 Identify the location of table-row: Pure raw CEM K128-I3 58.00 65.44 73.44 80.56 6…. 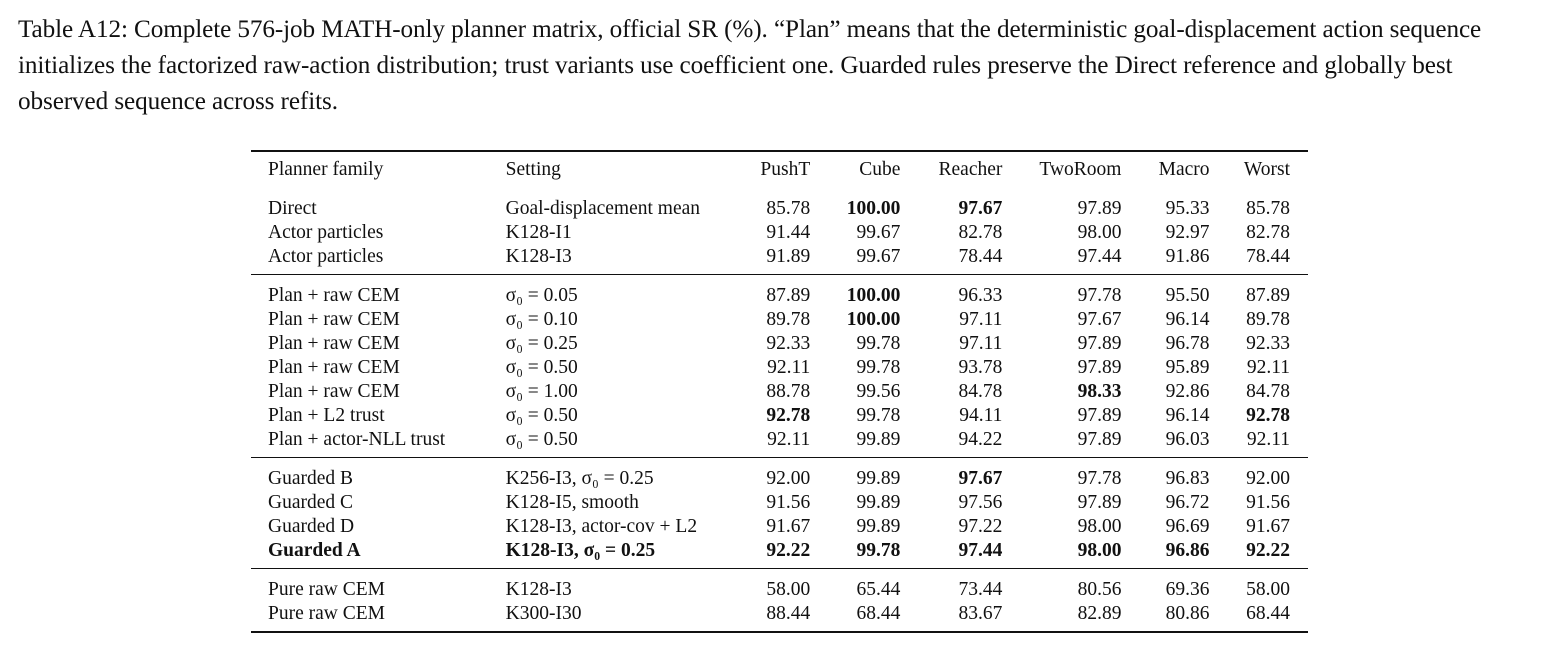
(779, 585).